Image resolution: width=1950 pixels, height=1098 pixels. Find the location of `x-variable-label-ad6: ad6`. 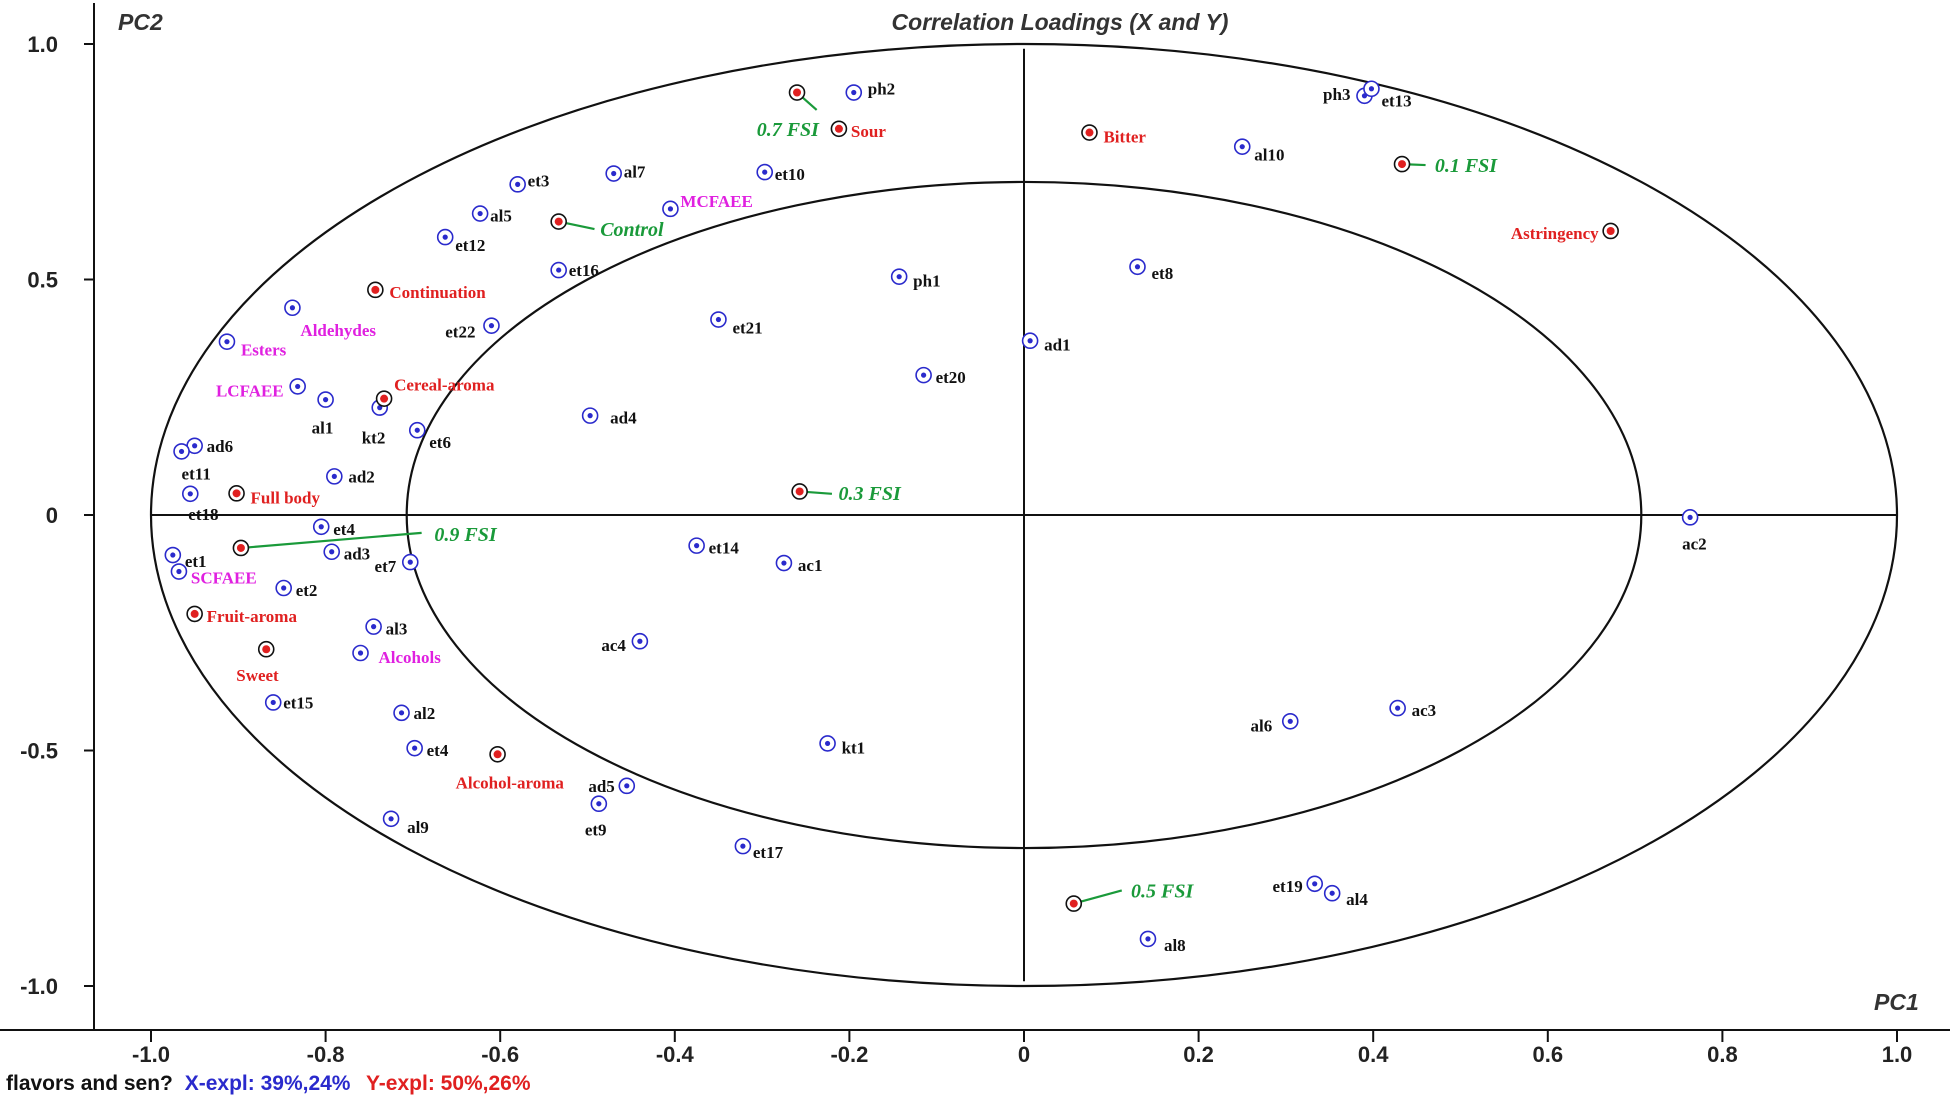

x-variable-label-ad6: ad6 is located at coordinates (220, 446).